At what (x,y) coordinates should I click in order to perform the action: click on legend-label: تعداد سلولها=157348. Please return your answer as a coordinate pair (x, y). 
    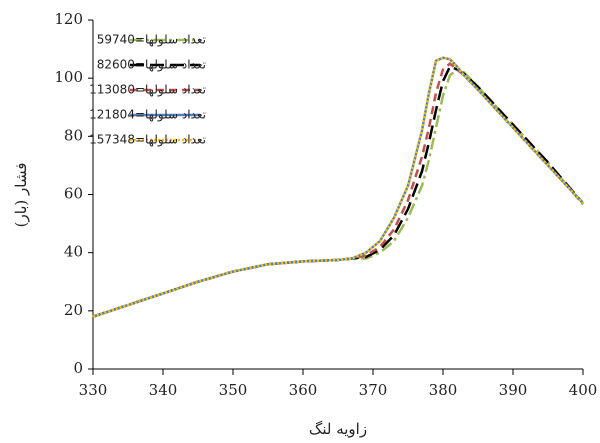
    Looking at the image, I should click on (147, 140).